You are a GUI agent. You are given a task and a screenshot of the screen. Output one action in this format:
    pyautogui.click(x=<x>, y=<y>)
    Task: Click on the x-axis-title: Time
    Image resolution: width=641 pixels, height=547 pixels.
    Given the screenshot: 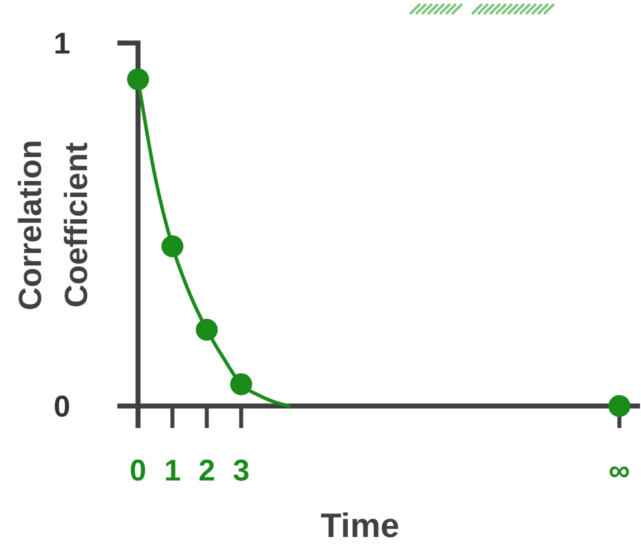 What is the action you would take?
    pyautogui.click(x=360, y=525)
    